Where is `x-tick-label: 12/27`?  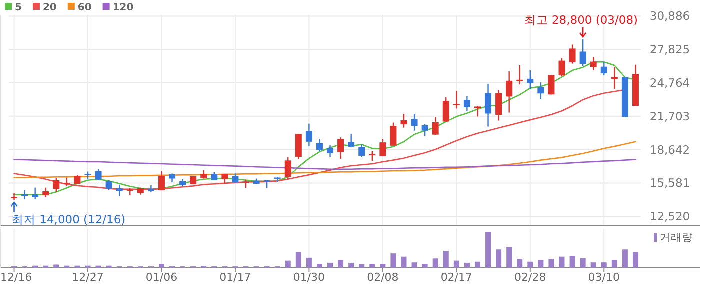 x-tick-label: 12/27 is located at coordinates (88, 277).